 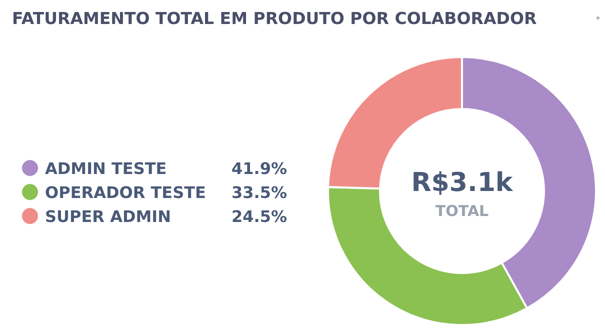 What do you see at coordinates (462, 183) in the screenshot?
I see `text: R$3.1k` at bounding box center [462, 183].